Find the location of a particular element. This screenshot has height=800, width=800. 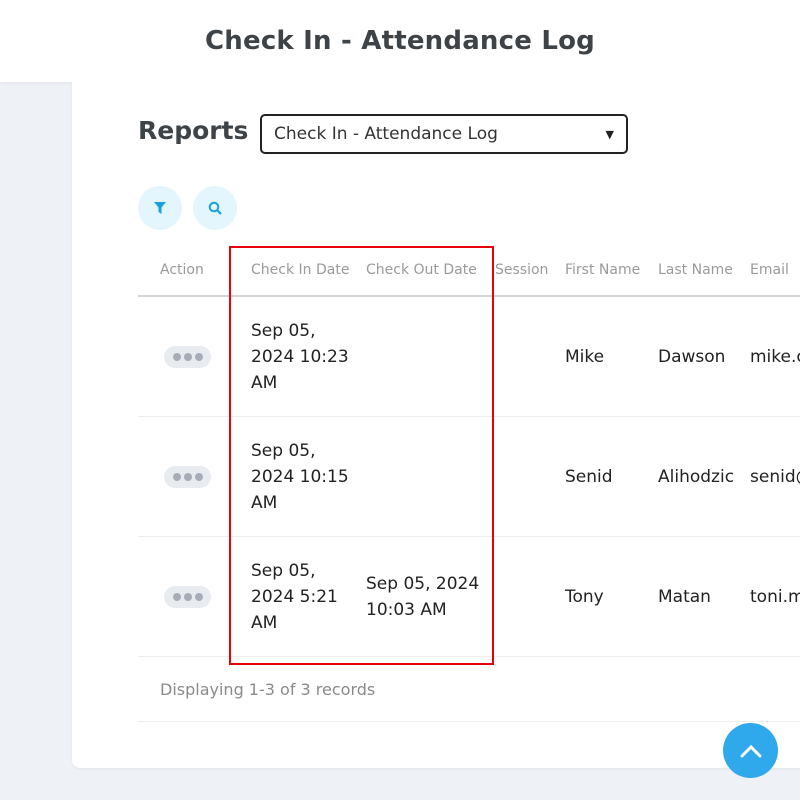

last-name: Dawson is located at coordinates (692, 356).